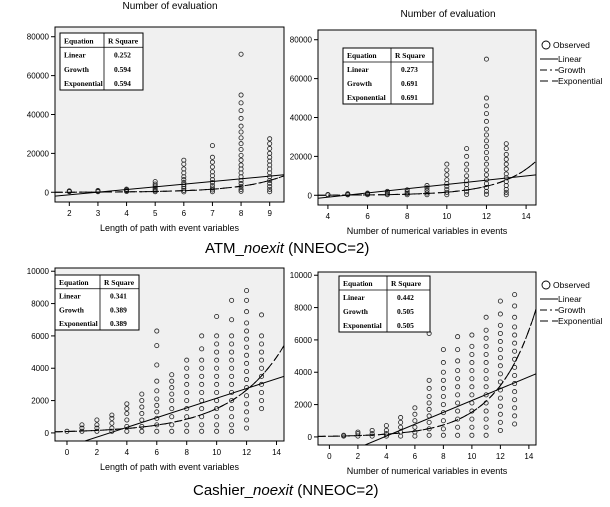  What do you see at coordinates (263, 248) in the screenshot?
I see `caption-atm-italic: noexit` at bounding box center [263, 248].